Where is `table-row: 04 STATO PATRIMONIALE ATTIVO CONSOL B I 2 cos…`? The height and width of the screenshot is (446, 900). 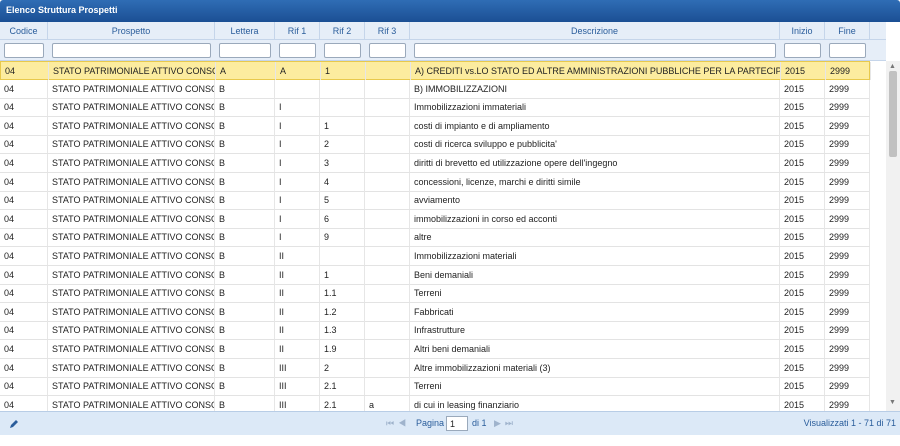 table-row: 04 STATO PATRIMONIALE ATTIVO CONSOL B I 2 cos… is located at coordinates (435, 145).